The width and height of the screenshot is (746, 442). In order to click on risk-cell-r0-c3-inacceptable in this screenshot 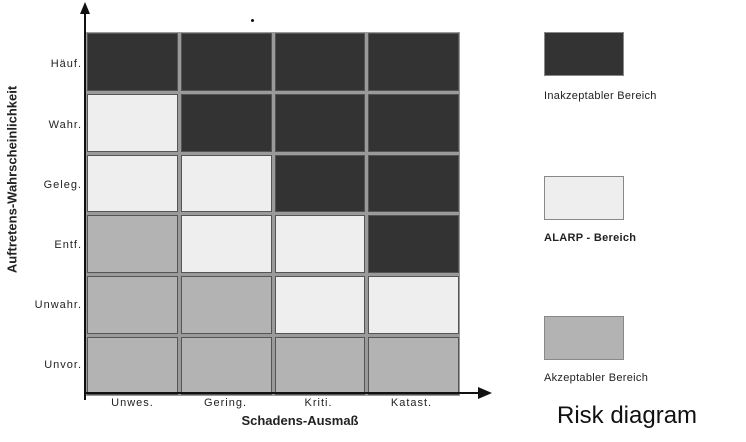, I will do `click(413, 62)`.